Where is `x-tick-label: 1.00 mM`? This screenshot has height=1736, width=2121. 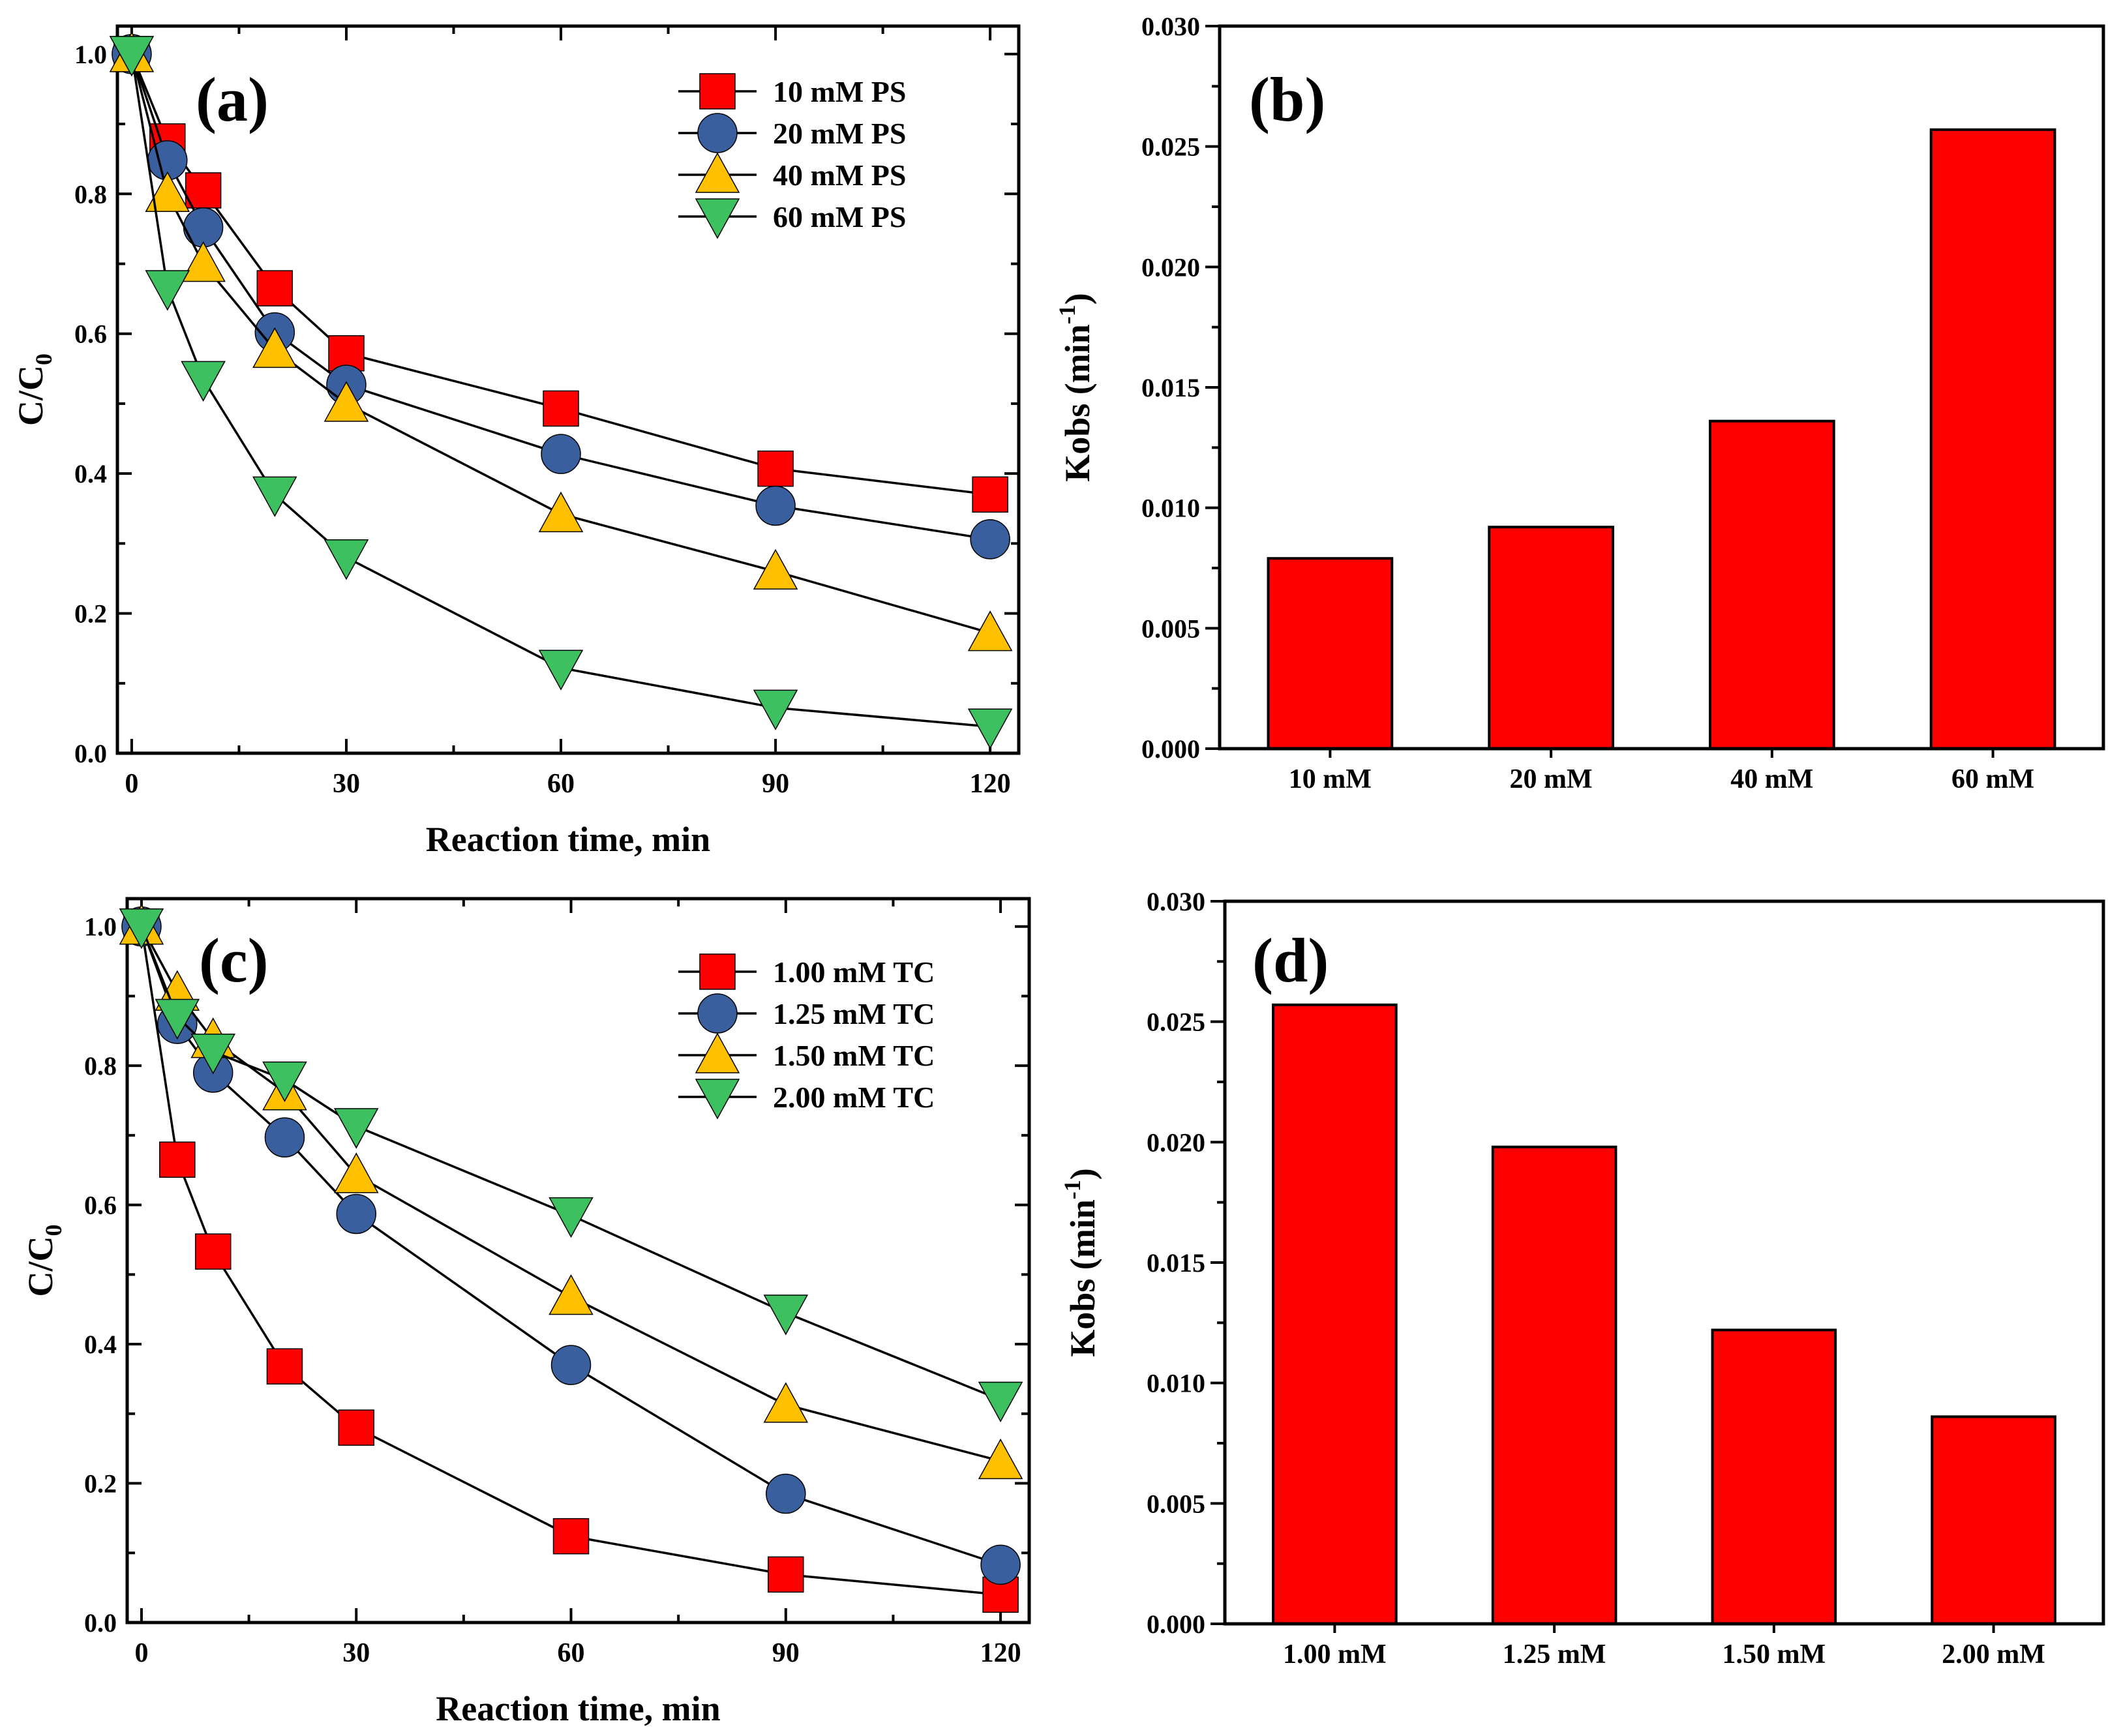 x-tick-label: 1.00 mM is located at coordinates (1335, 1654).